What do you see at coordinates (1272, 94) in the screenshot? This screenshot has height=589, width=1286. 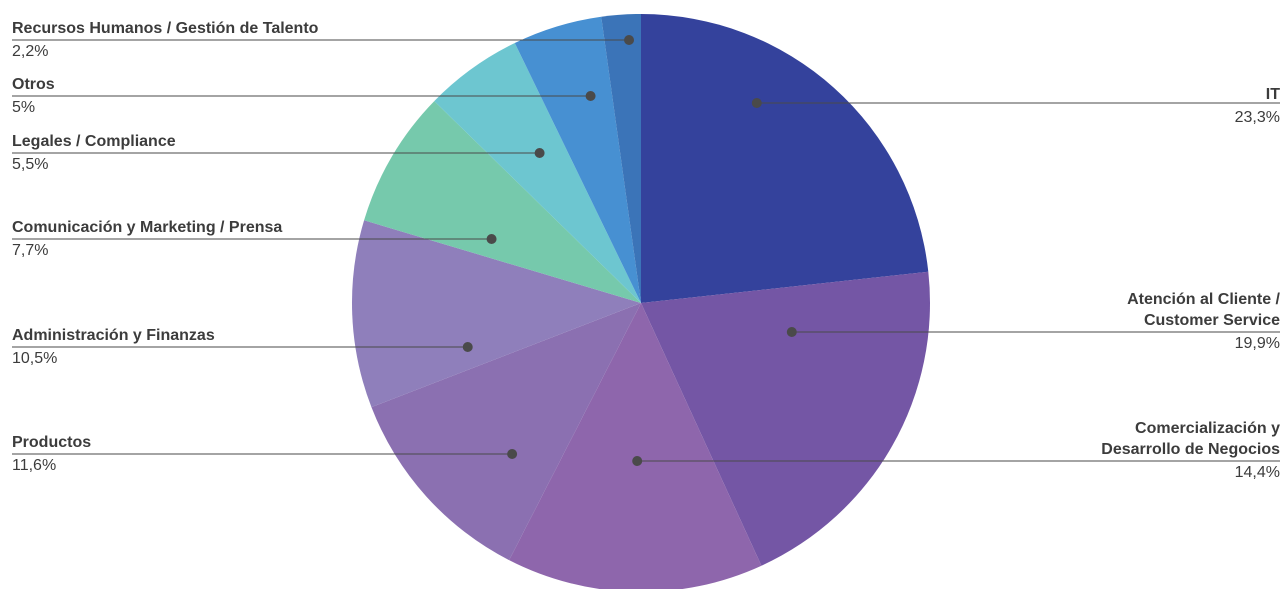 I see `slice-label-name: IT` at bounding box center [1272, 94].